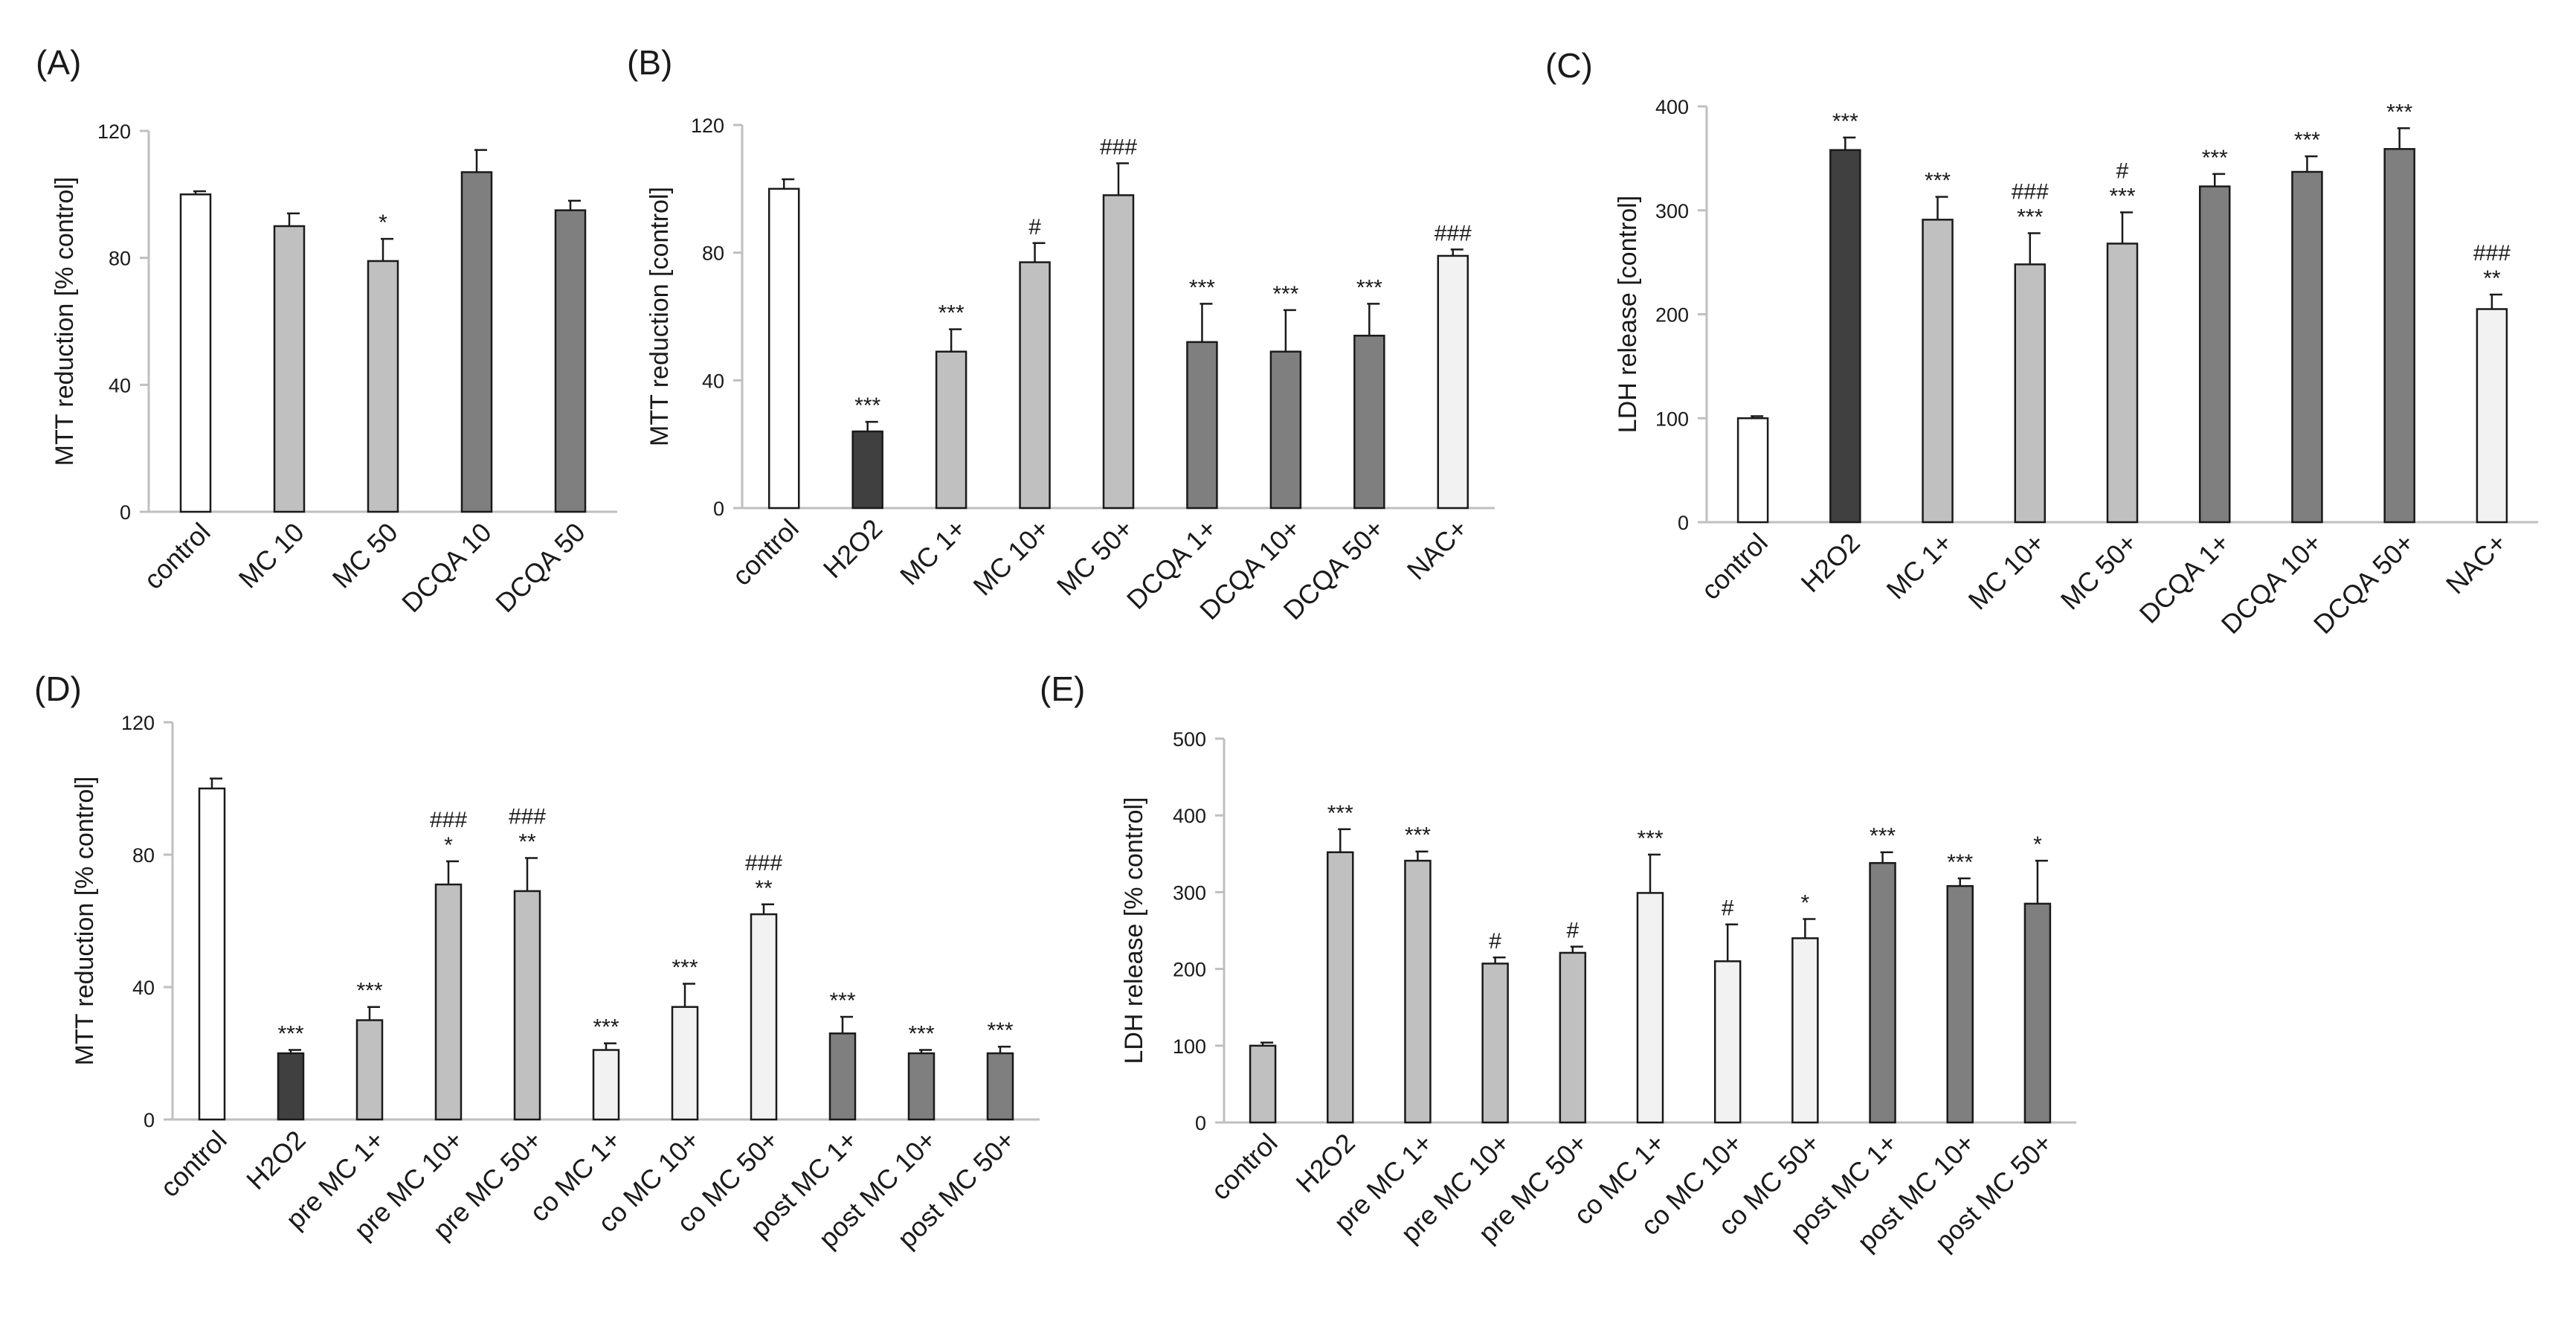 This screenshot has width=2576, height=1330. What do you see at coordinates (1672, 315) in the screenshot?
I see `y-tick-label: 200` at bounding box center [1672, 315].